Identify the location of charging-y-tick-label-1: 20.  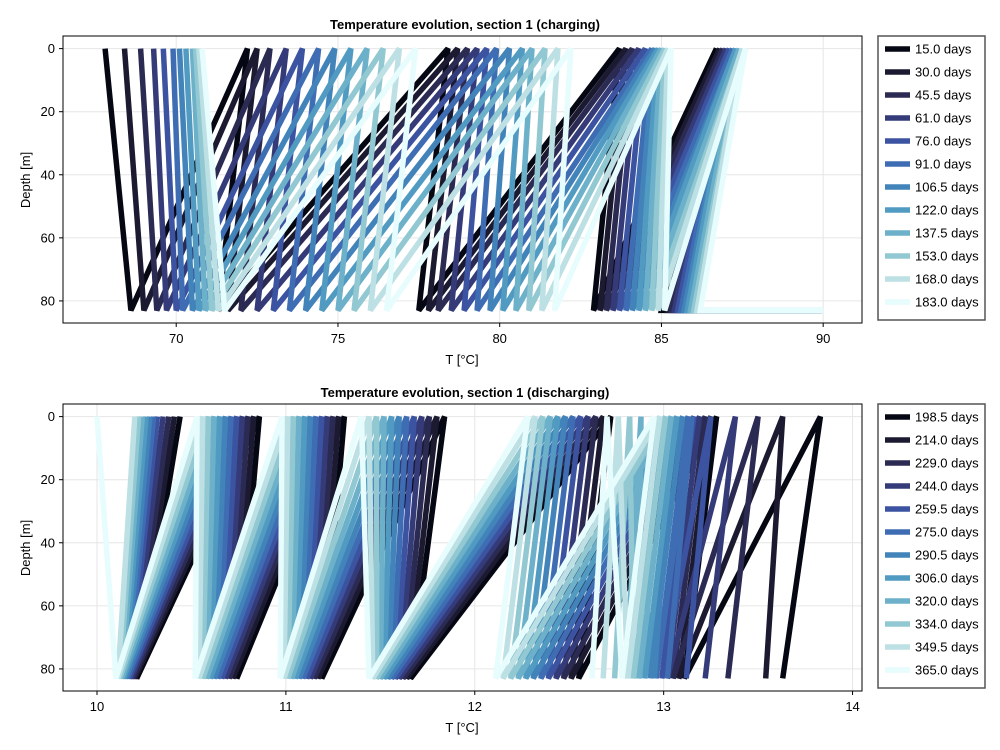
(48, 111).